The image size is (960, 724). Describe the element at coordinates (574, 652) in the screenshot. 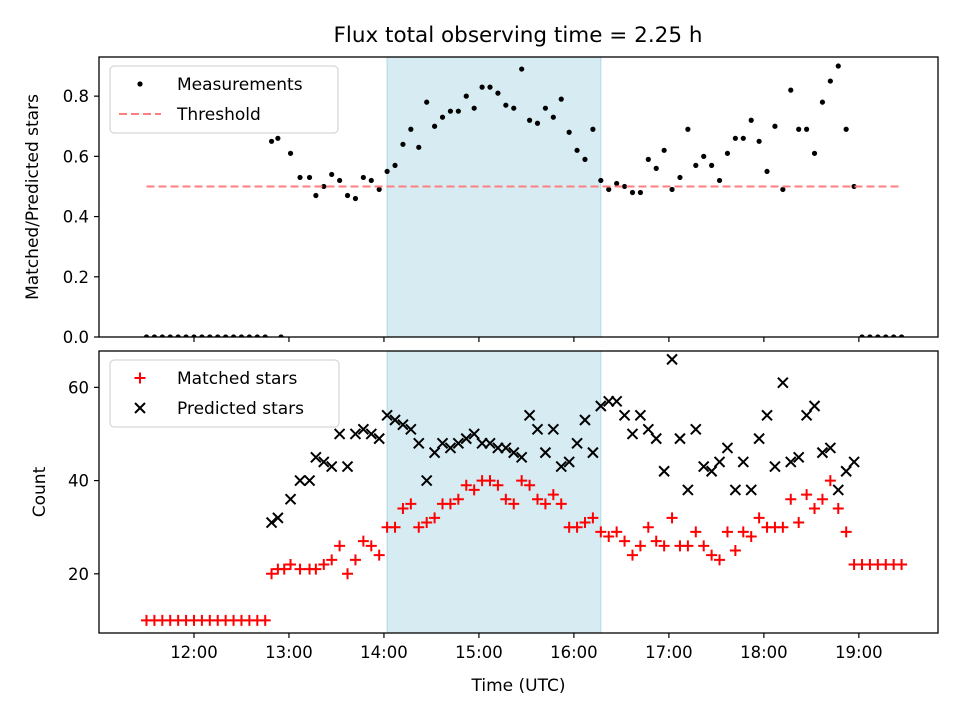

I see `x-tick-label: 16:00` at that location.